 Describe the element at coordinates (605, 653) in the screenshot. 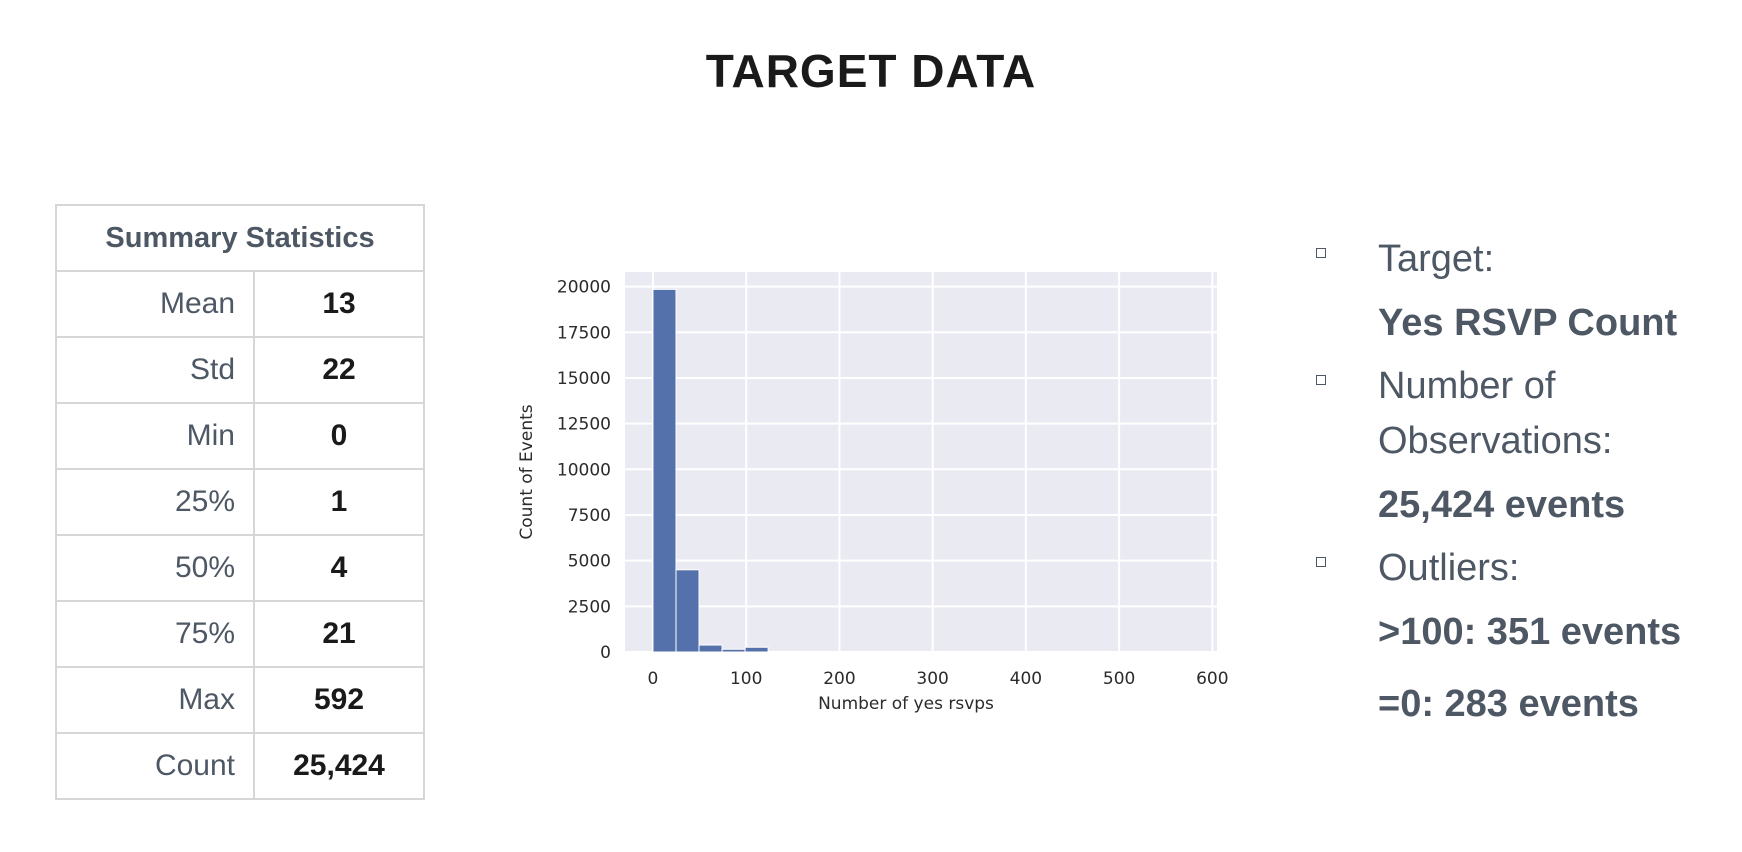

I see `y-tick-label: 0` at that location.